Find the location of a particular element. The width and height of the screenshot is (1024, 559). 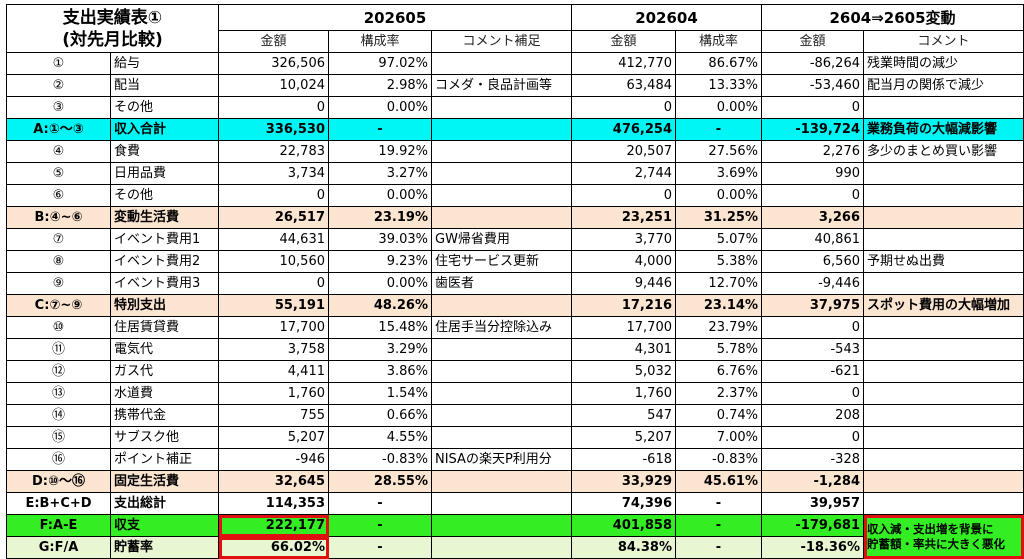

amount-previous-cell: 476,254 is located at coordinates (623, 129).